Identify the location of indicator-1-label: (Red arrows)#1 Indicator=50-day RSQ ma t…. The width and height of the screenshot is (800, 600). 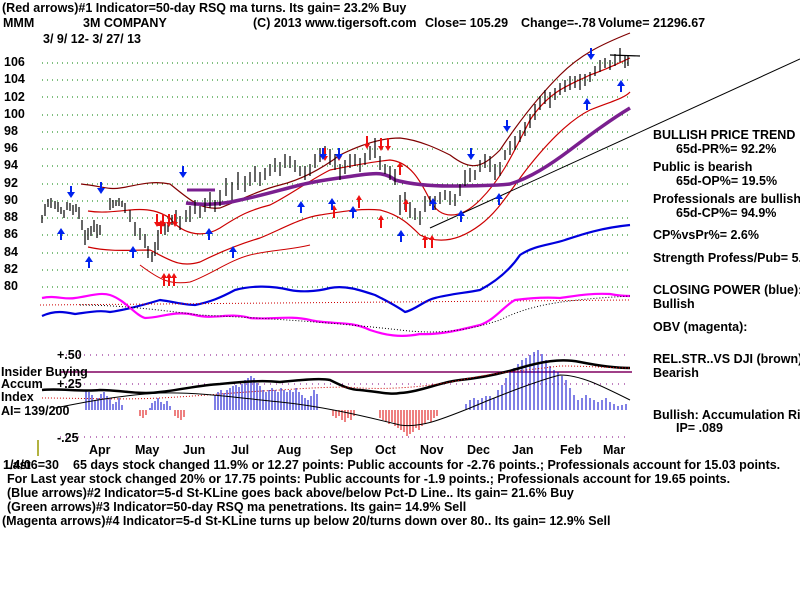
(204, 8).